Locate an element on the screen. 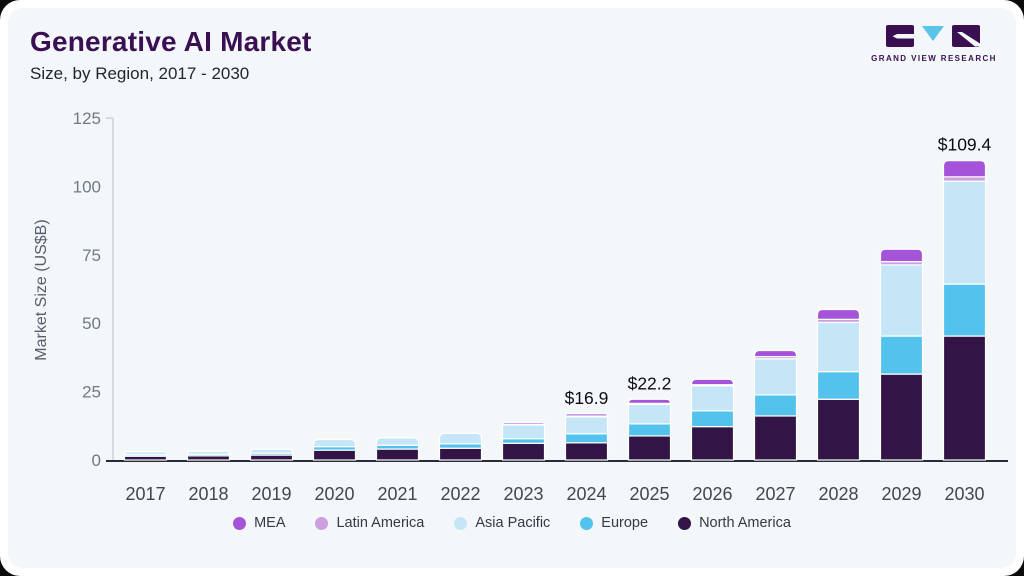 The height and width of the screenshot is (576, 1024). bar-segment-2027-mea is located at coordinates (775, 353).